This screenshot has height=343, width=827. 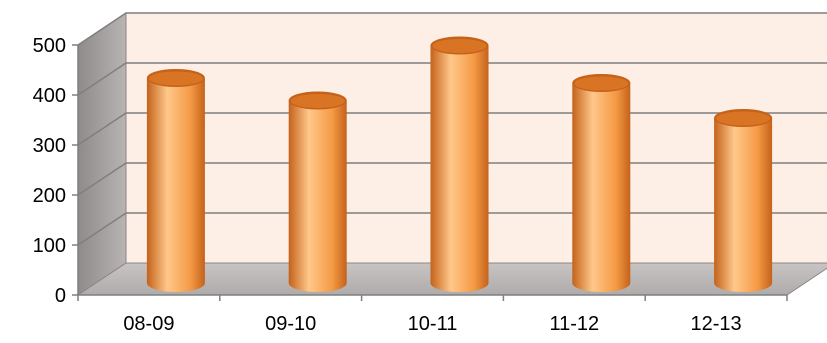 I want to click on side-wall, so click(x=102, y=154).